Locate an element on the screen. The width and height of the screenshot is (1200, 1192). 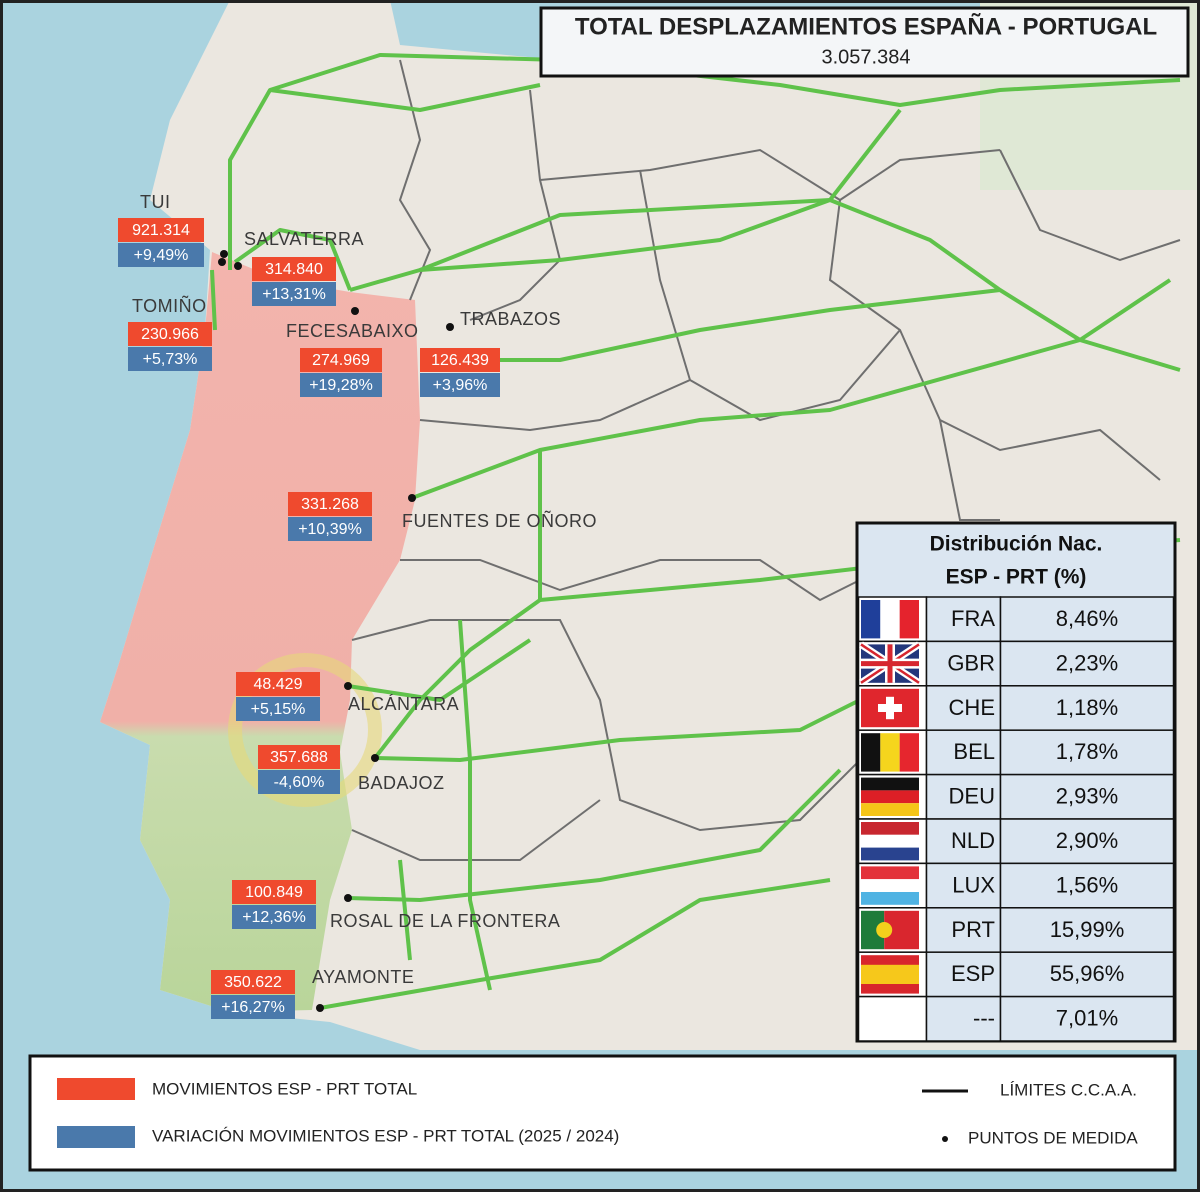
variation-value: +16,27% is located at coordinates (253, 1007).